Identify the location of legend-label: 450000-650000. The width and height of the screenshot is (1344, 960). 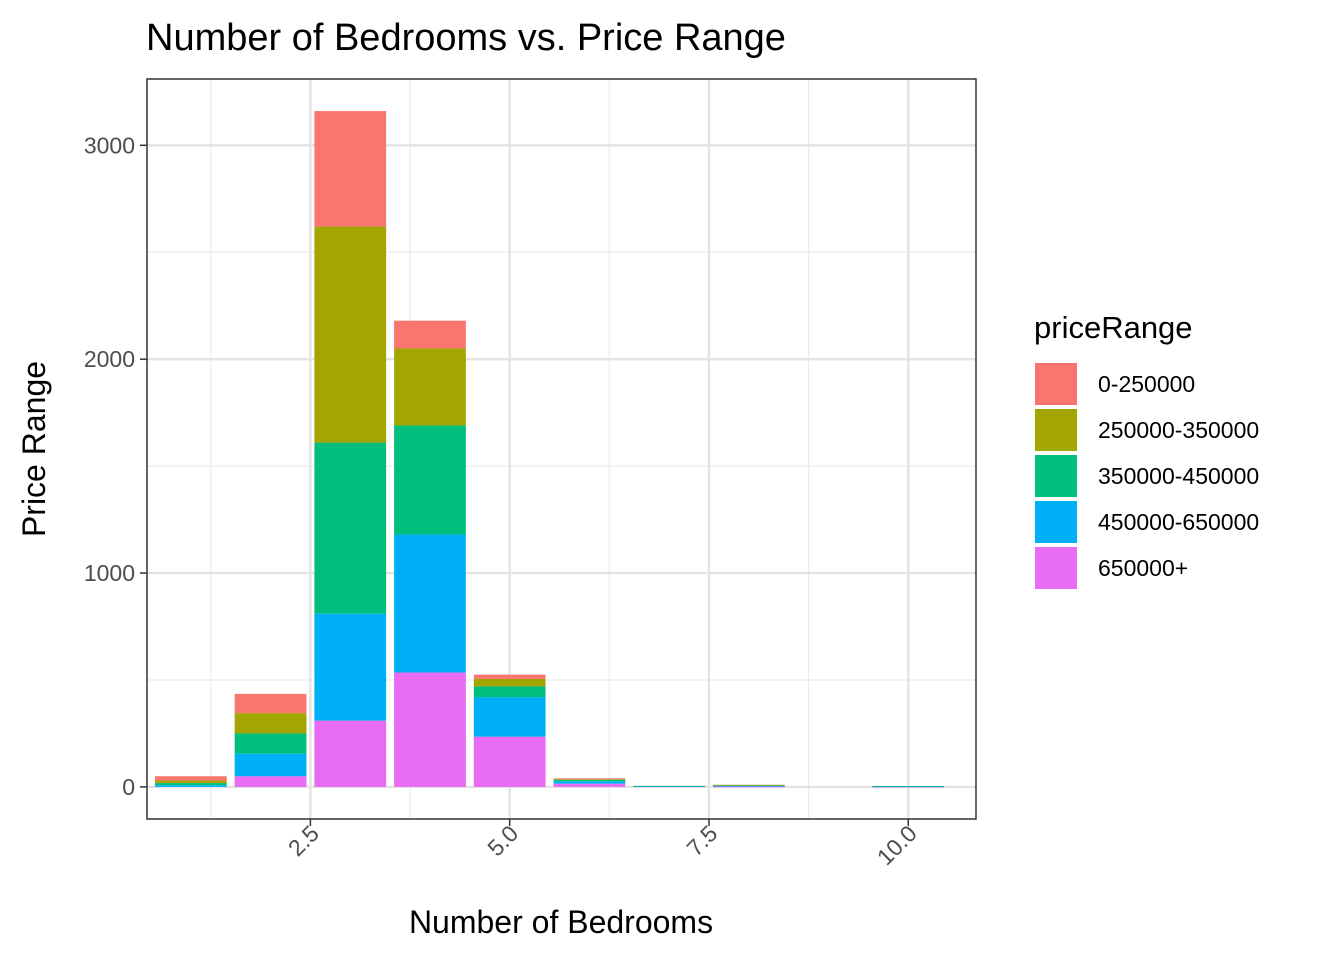
(1178, 522).